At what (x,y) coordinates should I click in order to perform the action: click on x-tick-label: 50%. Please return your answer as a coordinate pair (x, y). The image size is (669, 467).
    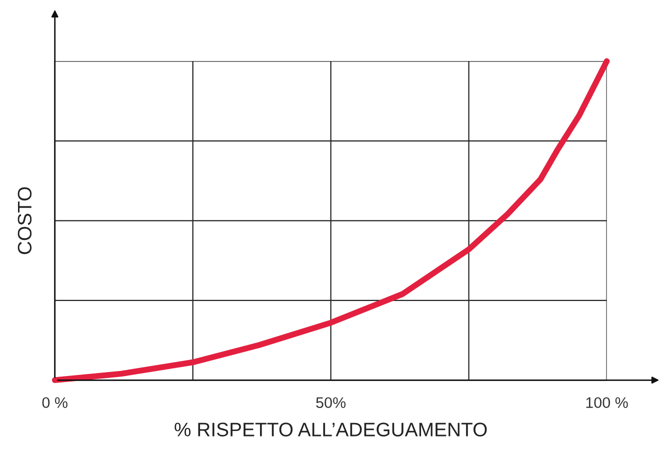
    Looking at the image, I should click on (331, 402).